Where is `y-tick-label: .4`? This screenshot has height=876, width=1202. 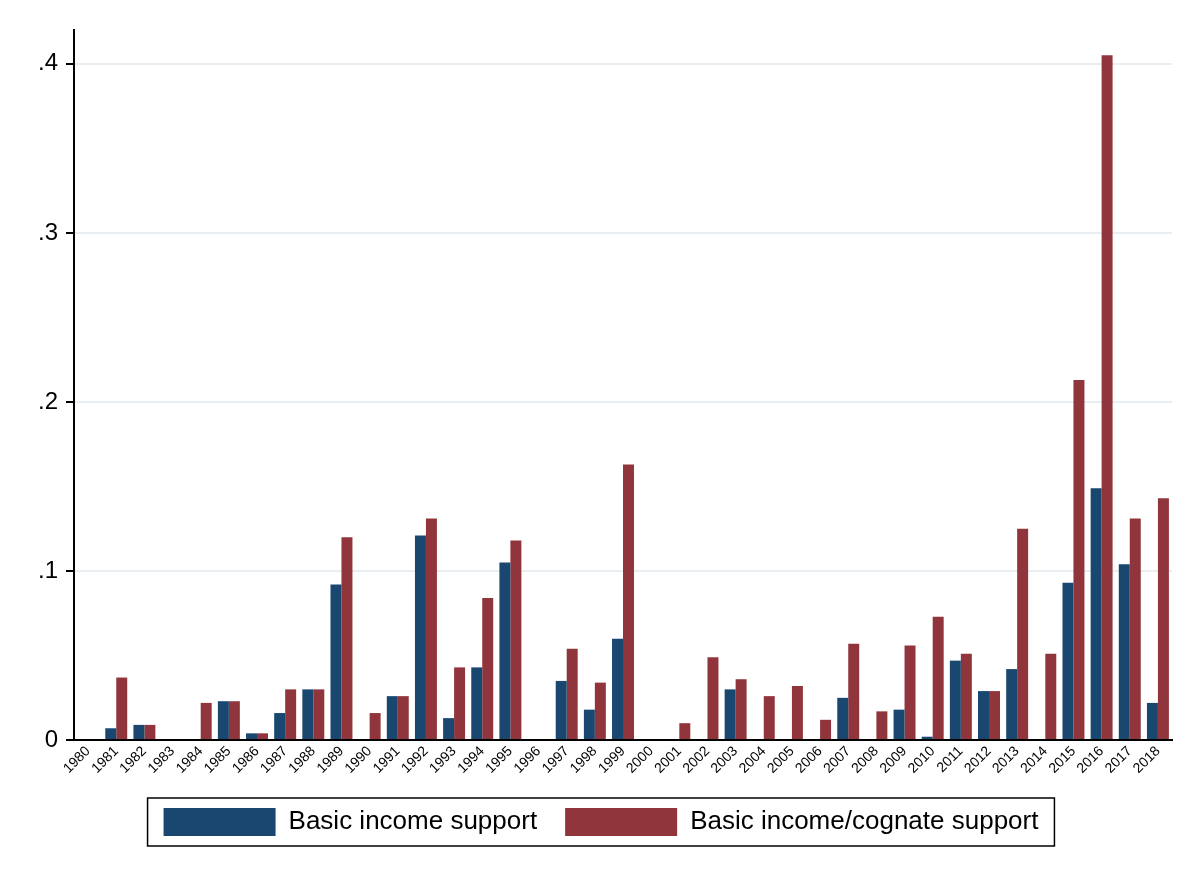
y-tick-label: .4 is located at coordinates (48, 62).